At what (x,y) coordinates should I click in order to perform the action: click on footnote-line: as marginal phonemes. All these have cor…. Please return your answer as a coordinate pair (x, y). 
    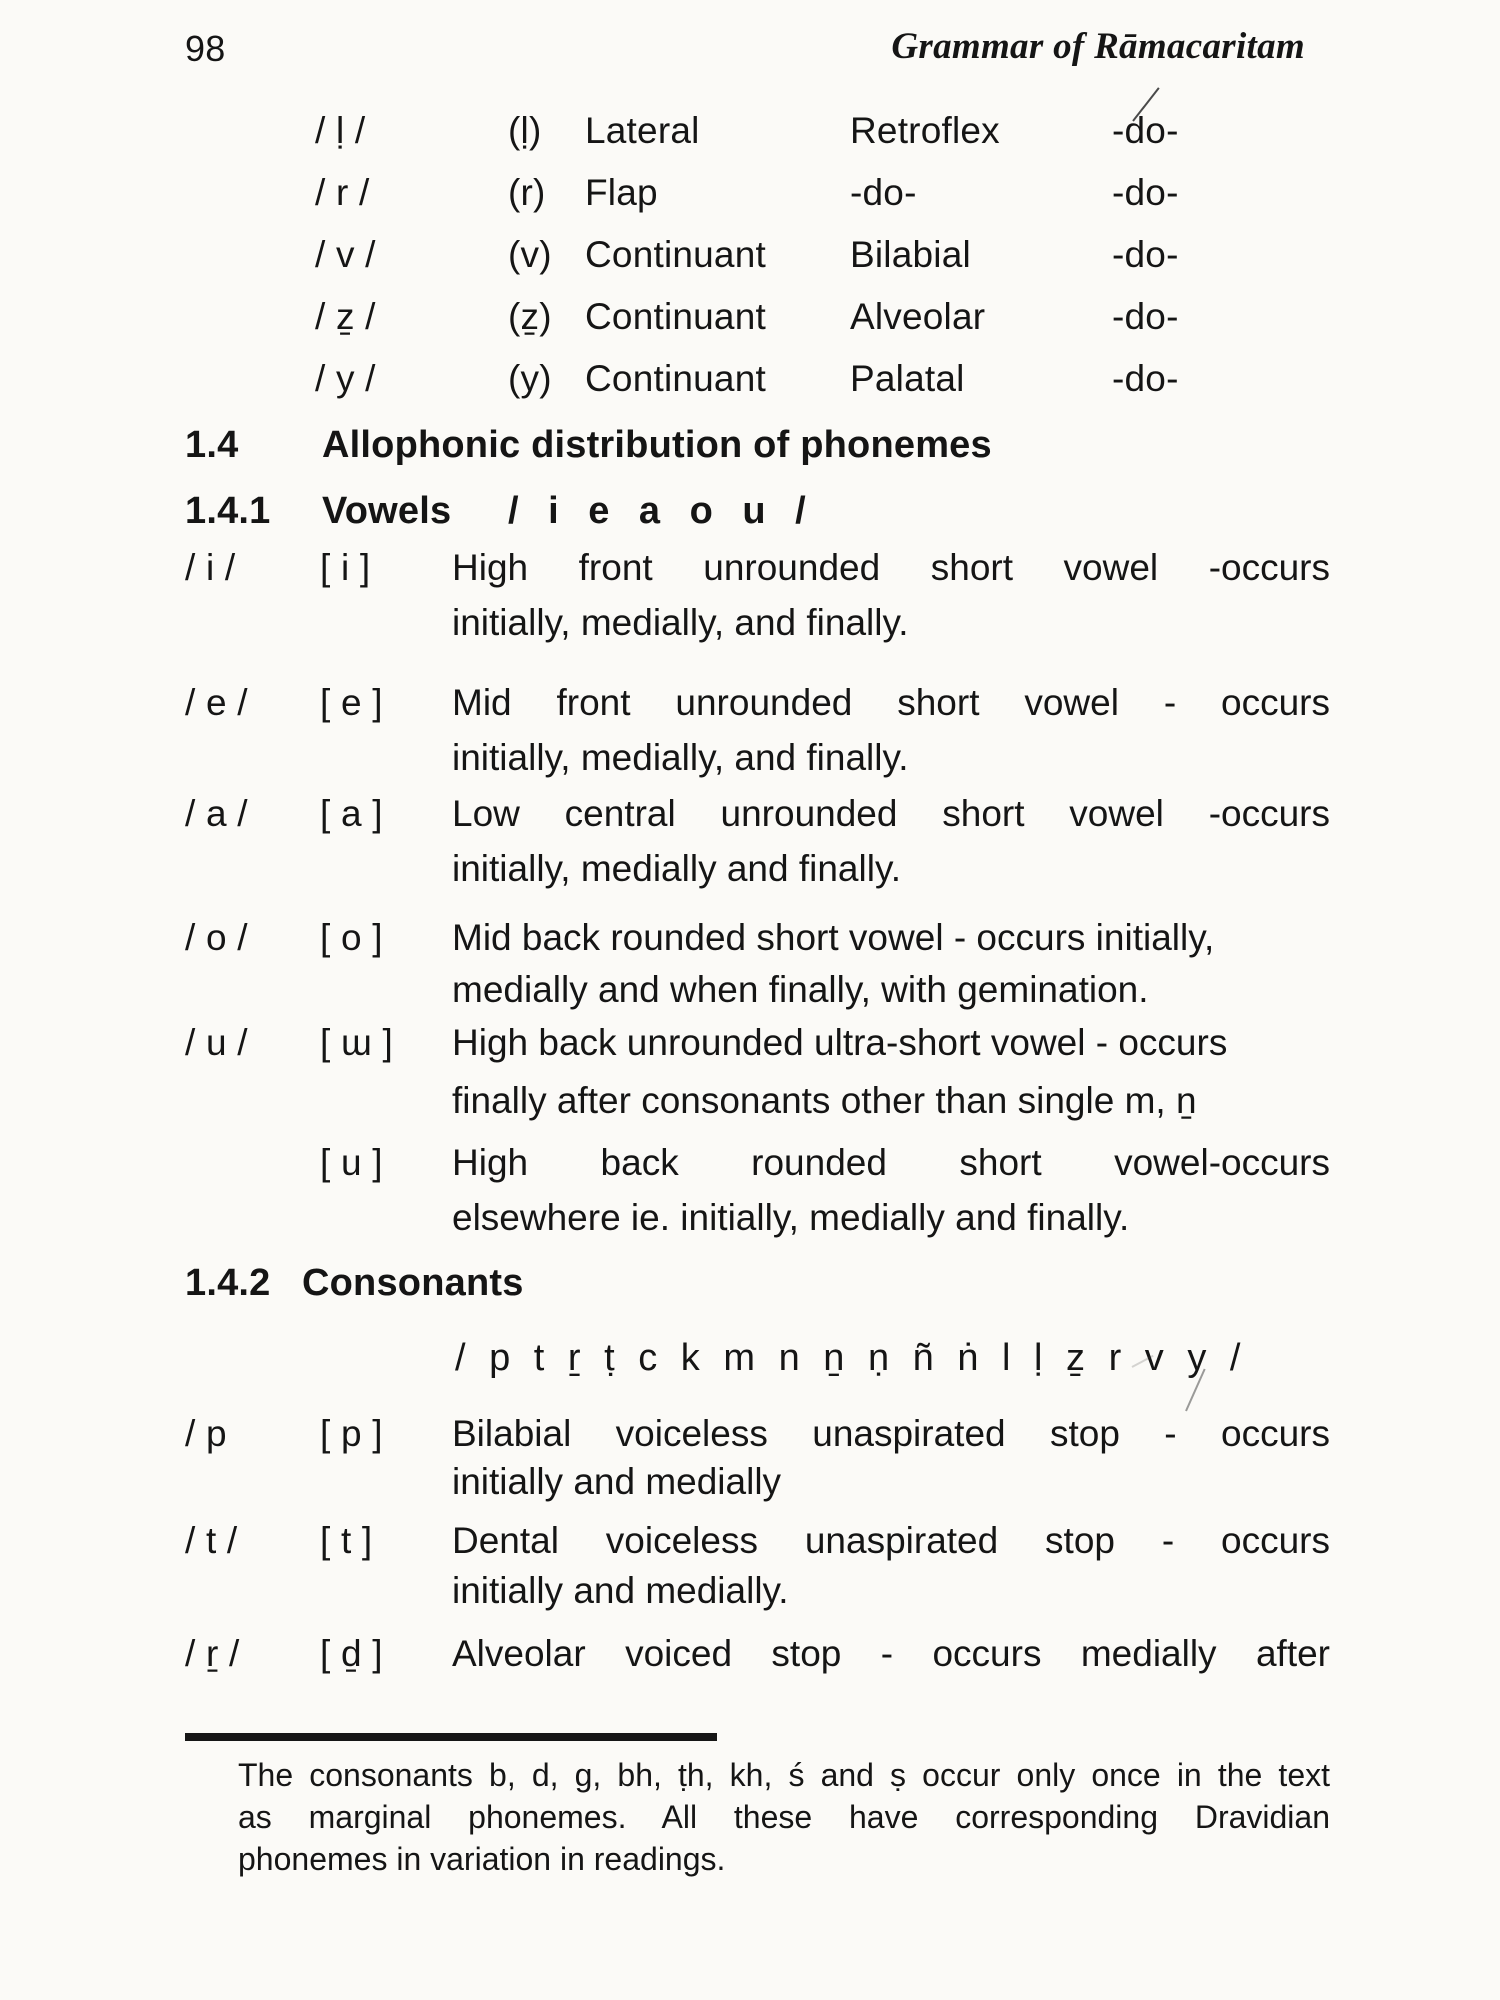
    Looking at the image, I should click on (784, 1817).